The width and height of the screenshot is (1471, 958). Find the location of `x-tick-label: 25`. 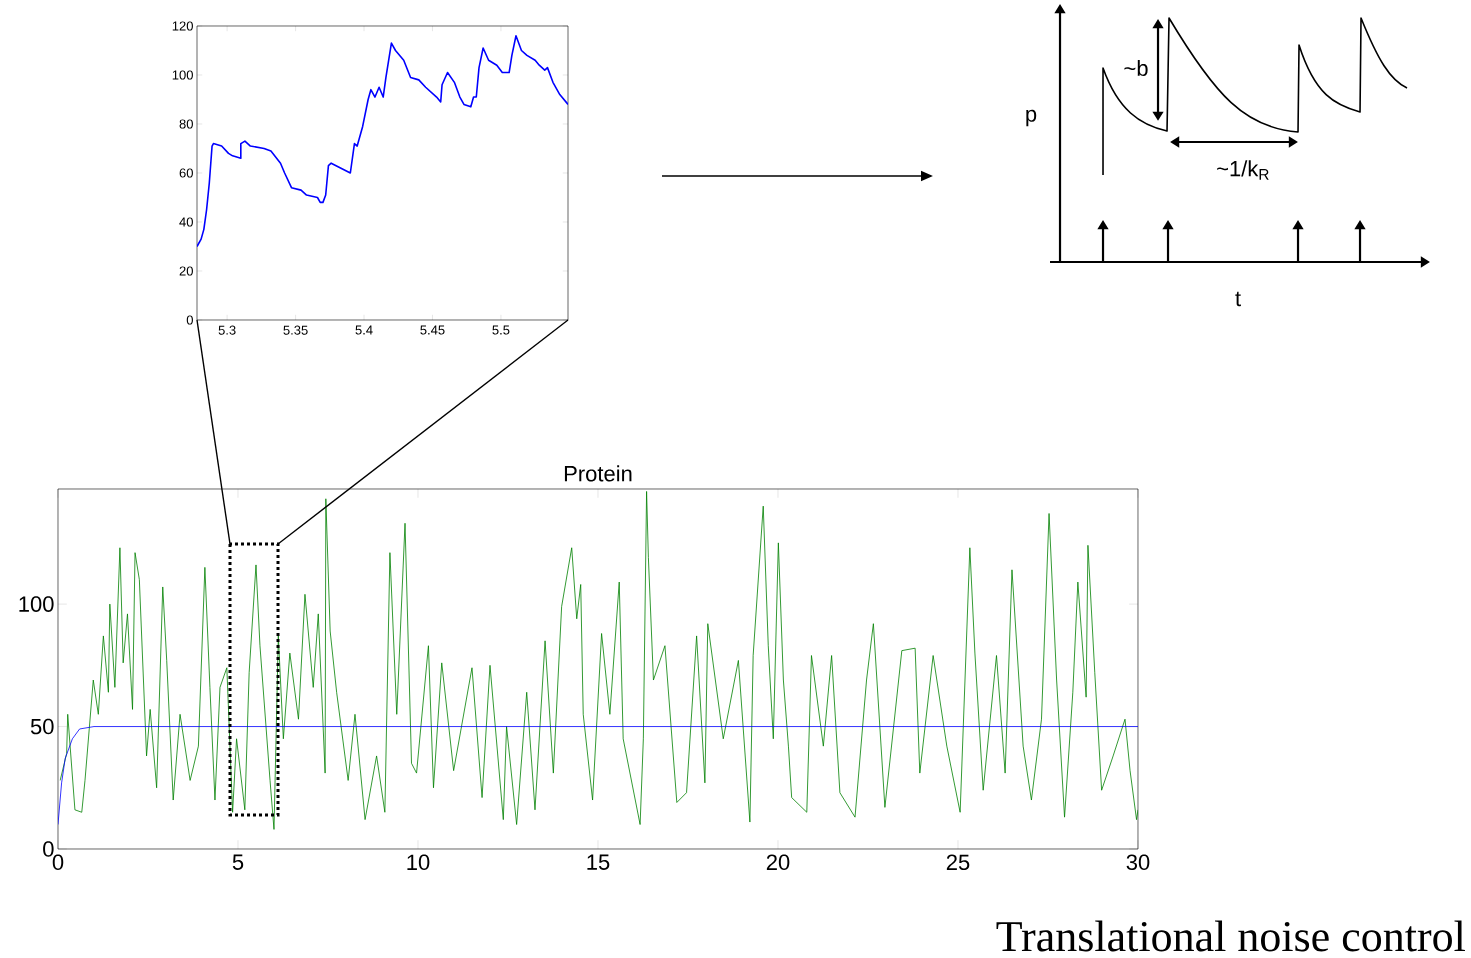

x-tick-label: 25 is located at coordinates (958, 862).